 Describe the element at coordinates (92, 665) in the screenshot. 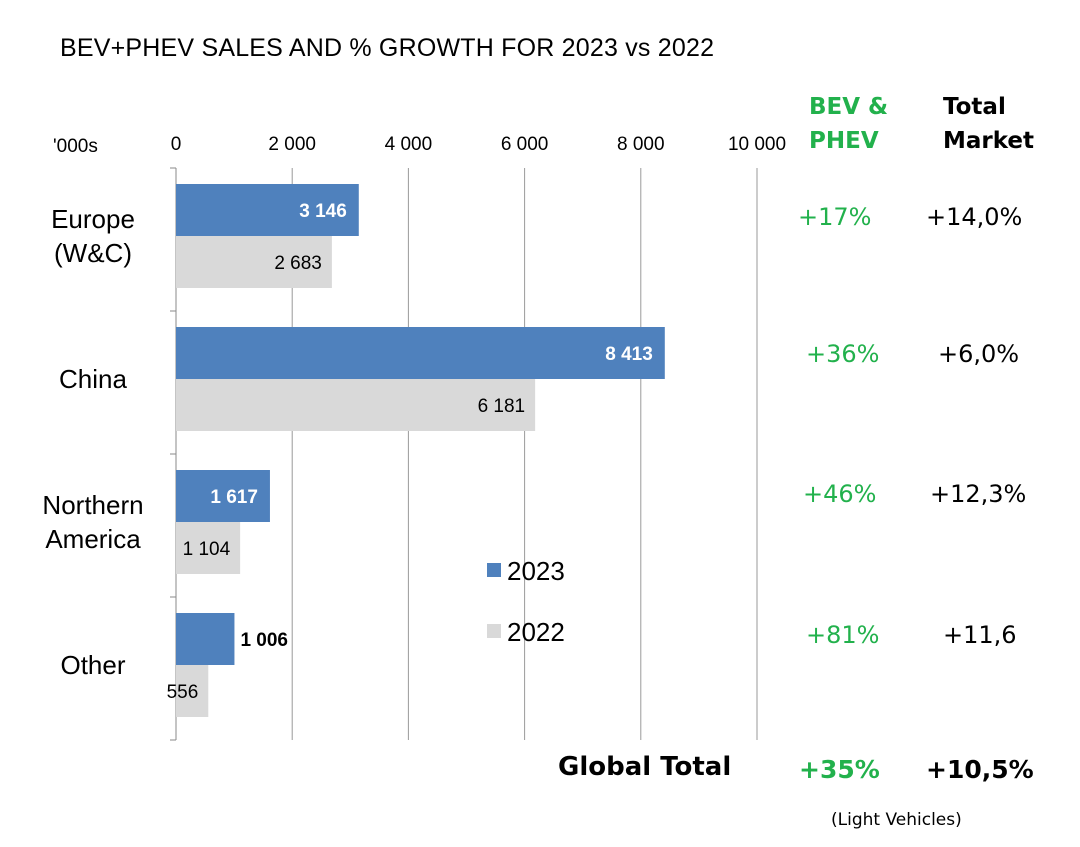

I see `category-label: Other` at that location.